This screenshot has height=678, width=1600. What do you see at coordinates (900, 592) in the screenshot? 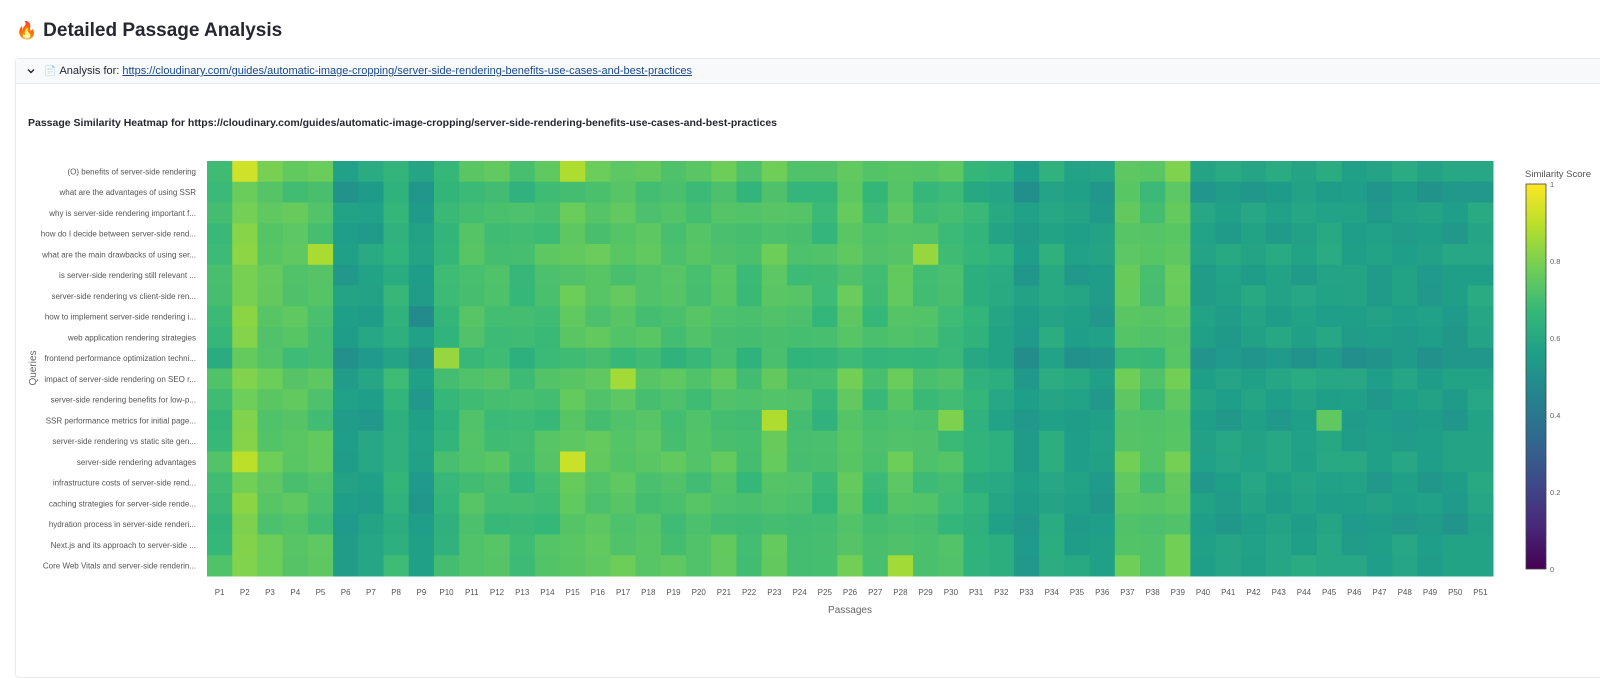
I see `passage-label: P28` at bounding box center [900, 592].